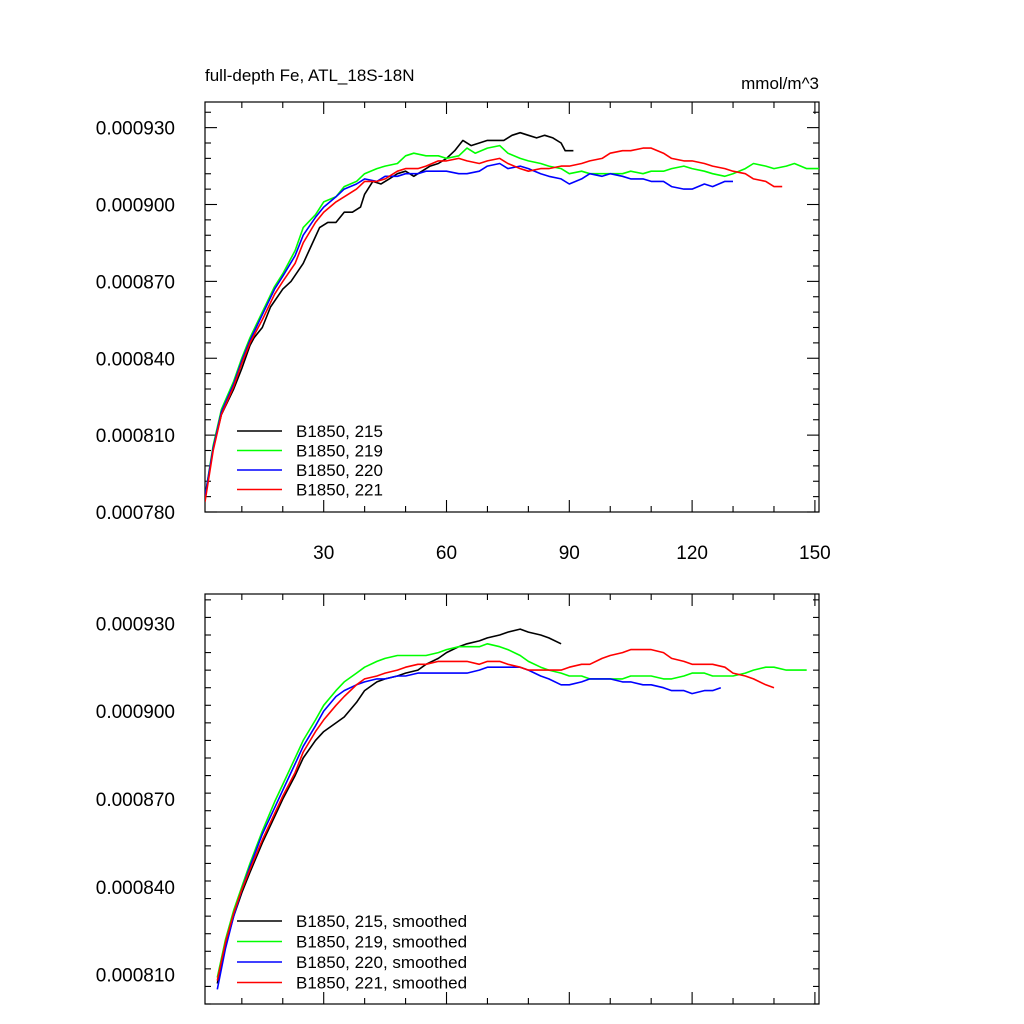 The width and height of the screenshot is (1024, 1024). Describe the element at coordinates (323, 553) in the screenshot. I see `x-tick-label: 30` at that location.